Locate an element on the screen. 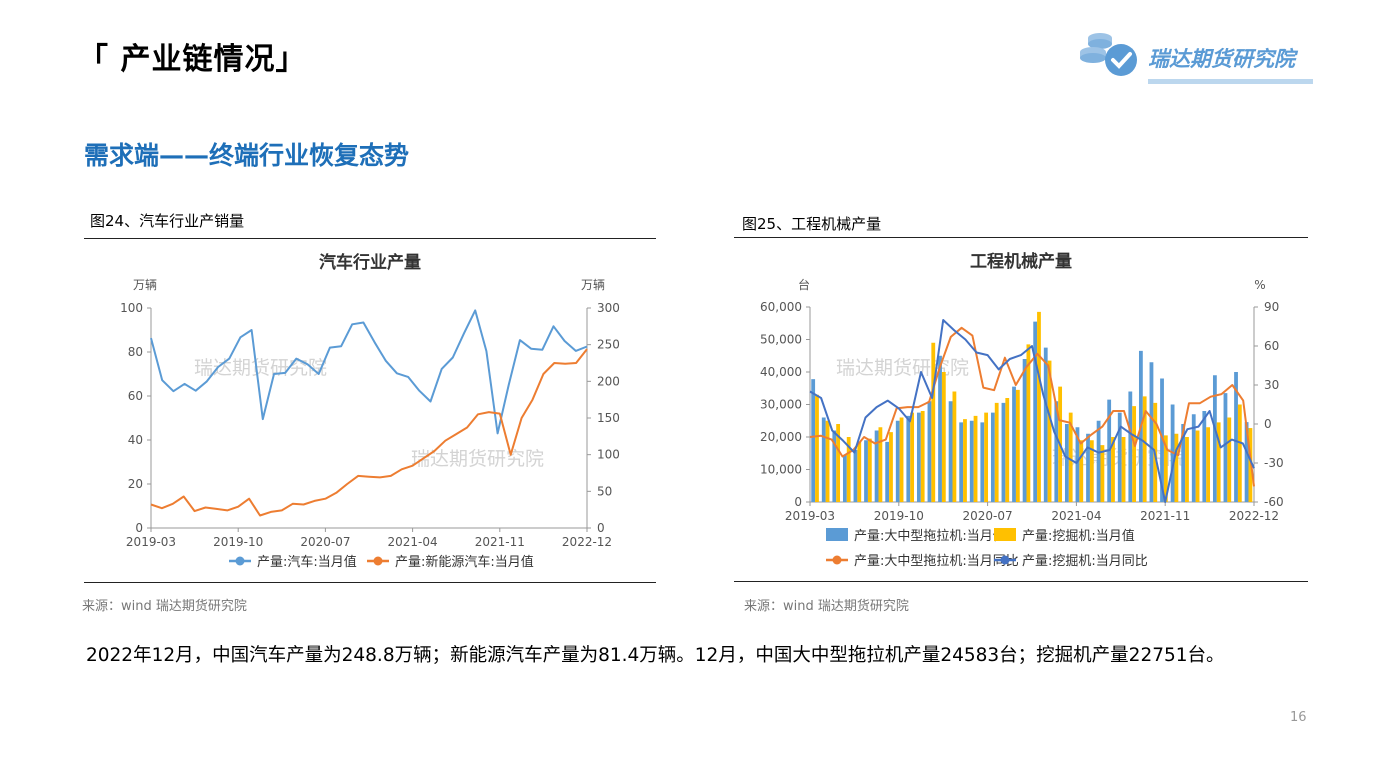 Image resolution: width=1387 pixels, height=780 pixels. y-left-tick-label: 0 is located at coordinates (139, 528).